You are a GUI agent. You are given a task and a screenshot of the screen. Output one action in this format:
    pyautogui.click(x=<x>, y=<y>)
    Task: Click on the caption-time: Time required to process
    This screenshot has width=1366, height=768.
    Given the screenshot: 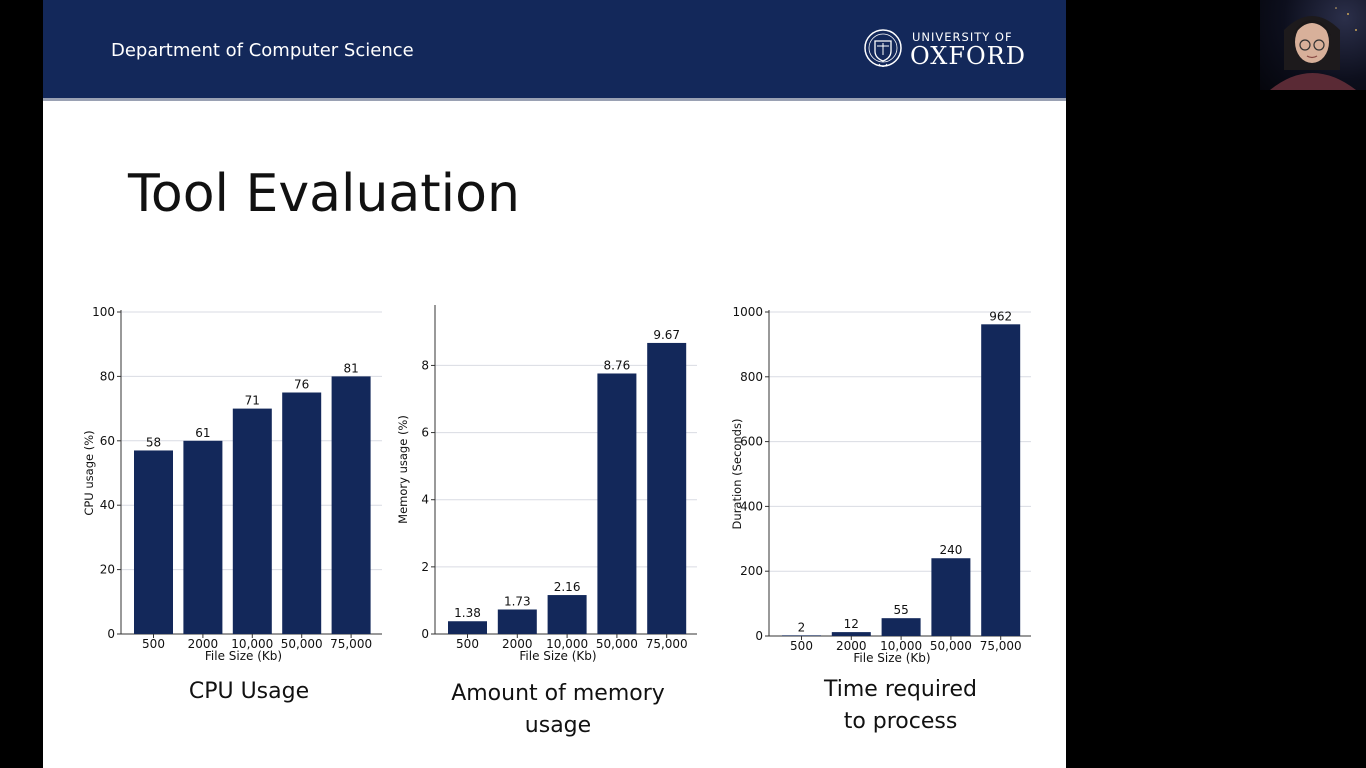 What is the action you would take?
    pyautogui.click(x=900, y=706)
    